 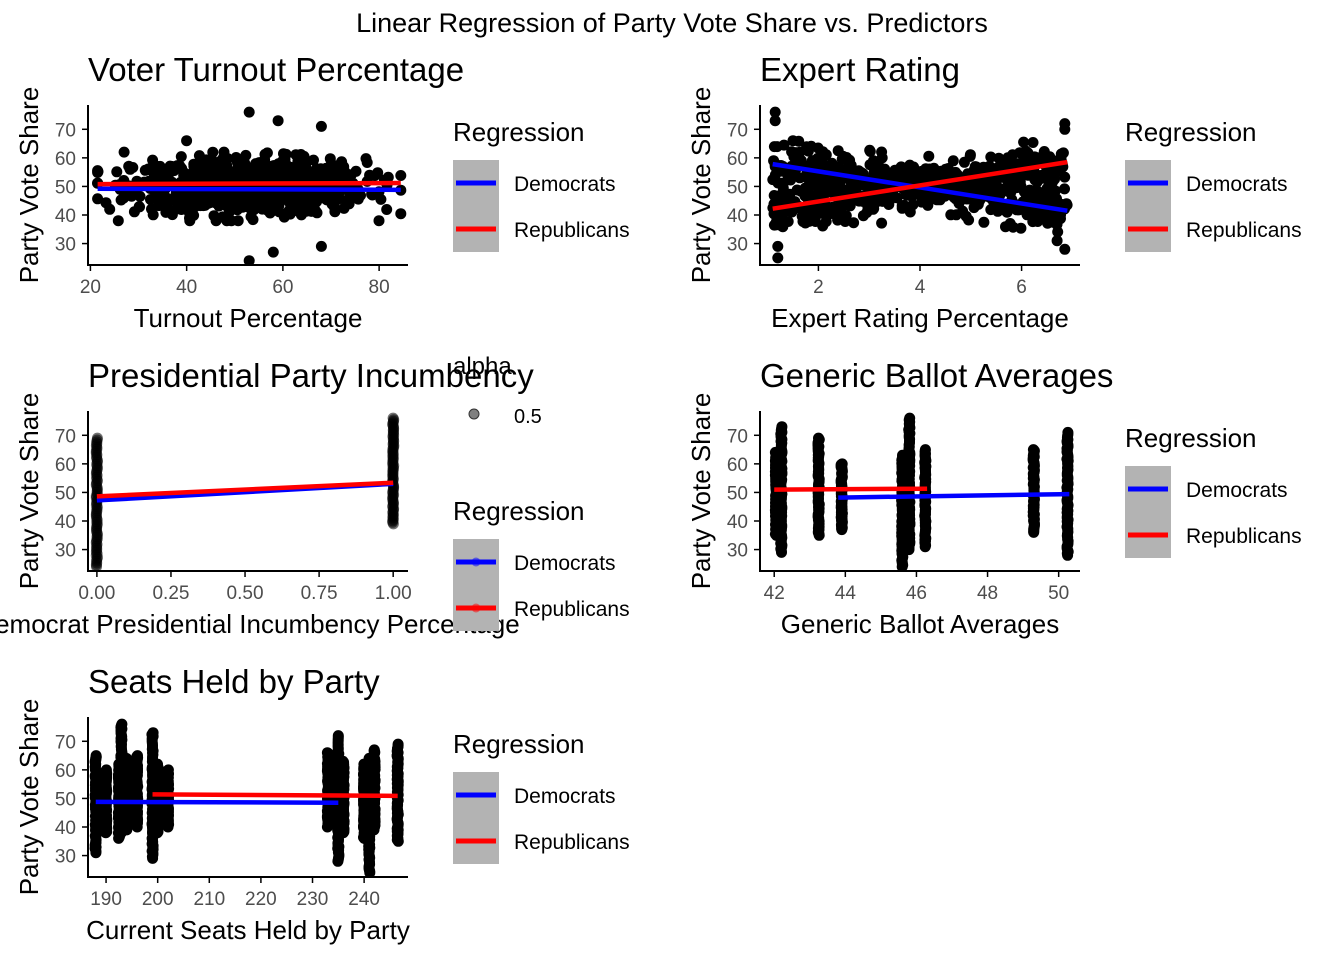 I want to click on x-tick-label: 0.50, so click(x=245, y=593).